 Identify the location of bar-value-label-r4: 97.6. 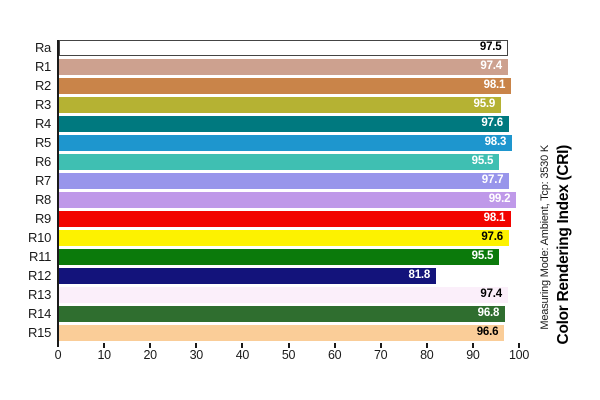
(492, 123).